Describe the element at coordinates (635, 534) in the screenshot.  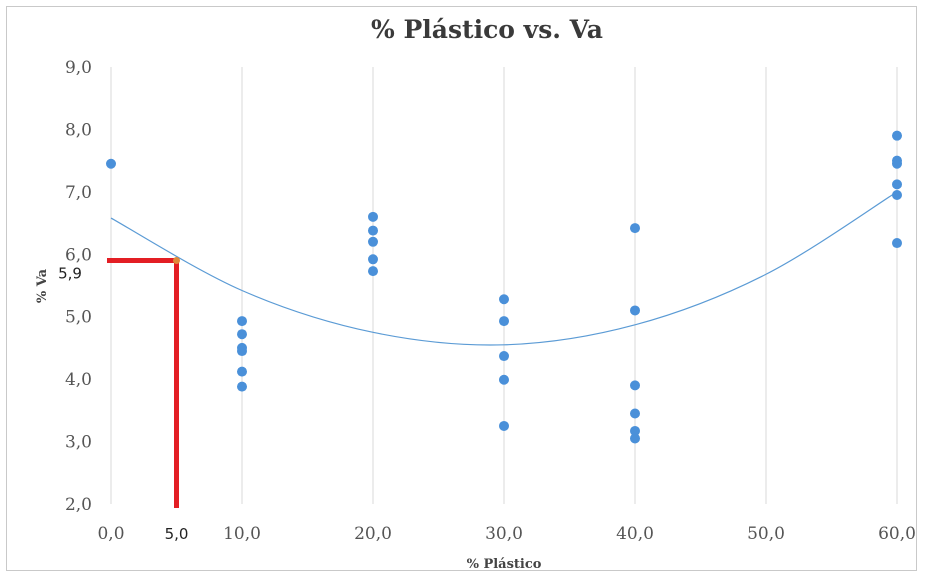
I see `x-tick-label: 40,0` at that location.